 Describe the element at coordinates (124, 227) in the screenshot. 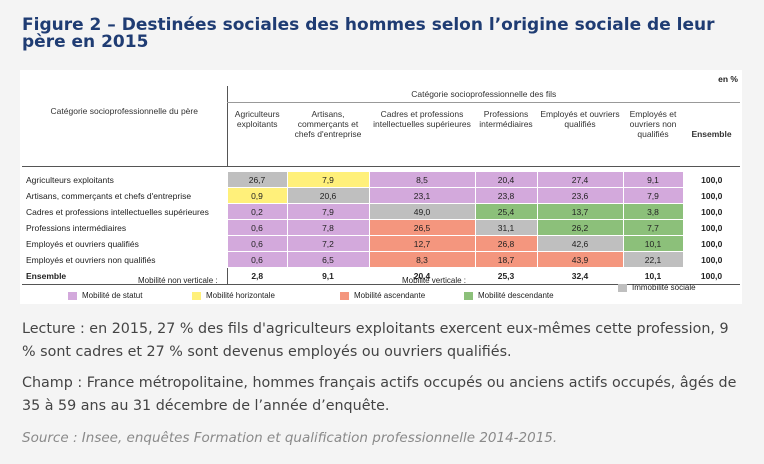

I see `row-label: Professions intermédiaires` at that location.